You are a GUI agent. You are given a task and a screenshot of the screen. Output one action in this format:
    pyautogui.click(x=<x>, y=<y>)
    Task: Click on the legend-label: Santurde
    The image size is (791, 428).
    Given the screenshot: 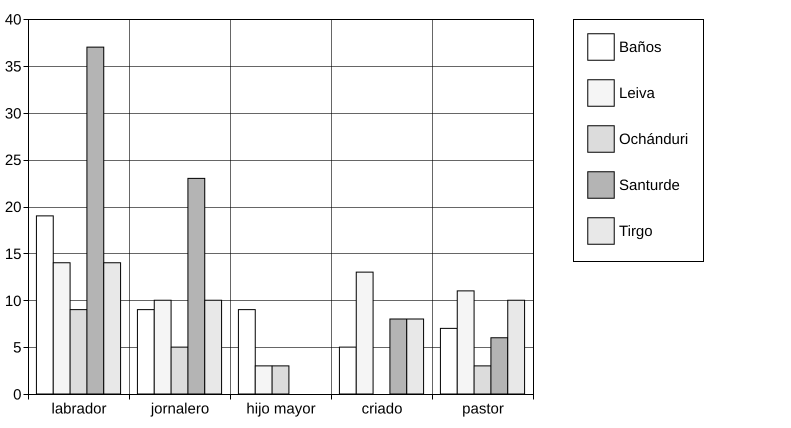 What is the action you would take?
    pyautogui.click(x=649, y=185)
    